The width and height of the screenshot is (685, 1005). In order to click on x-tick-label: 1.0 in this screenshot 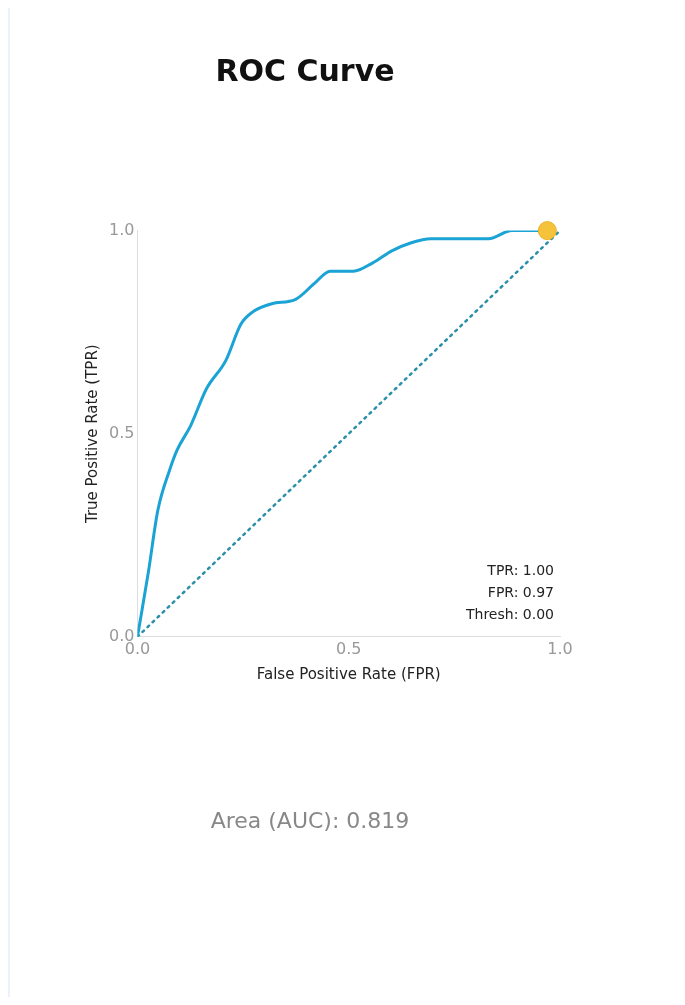, I will do `click(560, 648)`.